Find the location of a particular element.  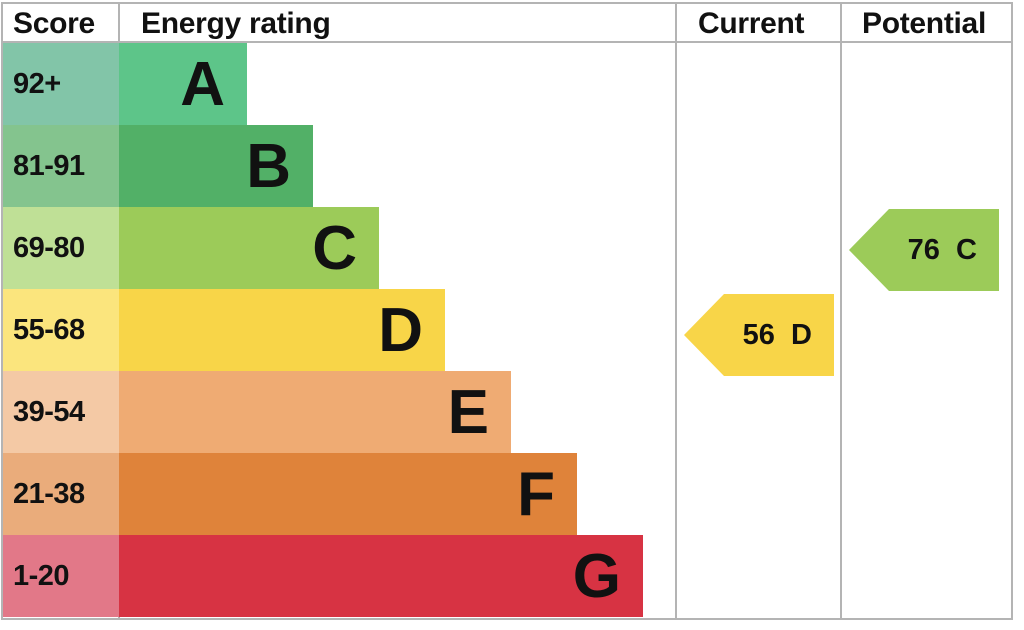

band-bar: E is located at coordinates (315, 412).